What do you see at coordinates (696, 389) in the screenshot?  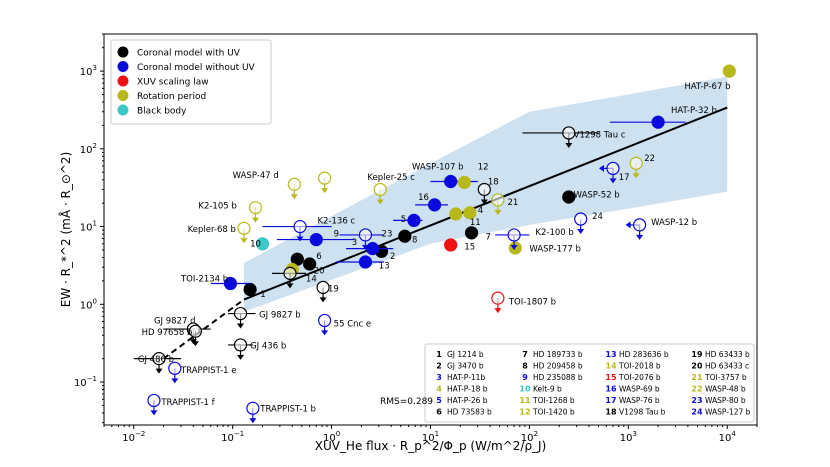 I see `key-number: 22` at bounding box center [696, 389].